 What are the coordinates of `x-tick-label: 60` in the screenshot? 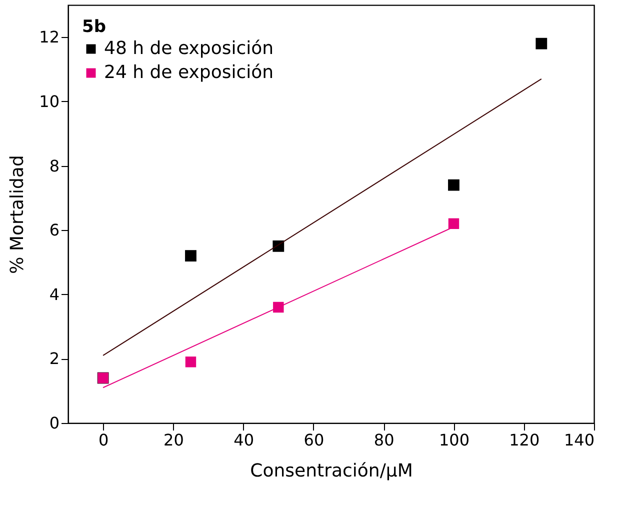 It's located at (314, 440).